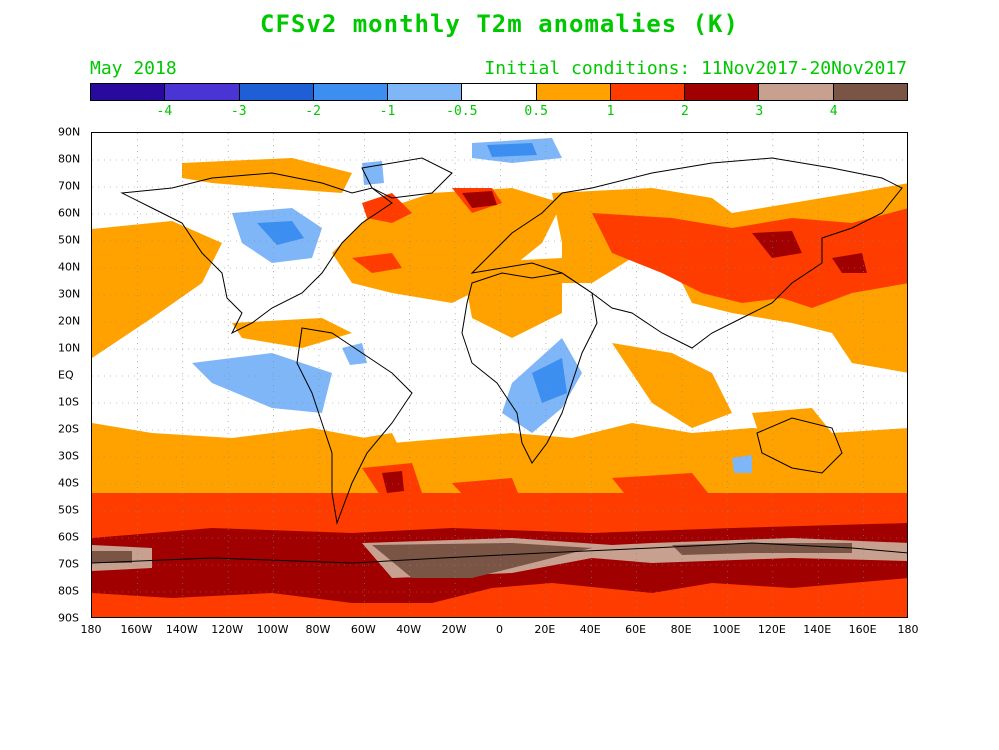 This screenshot has height=750, width=999. I want to click on longitude-label: 80E, so click(681, 629).